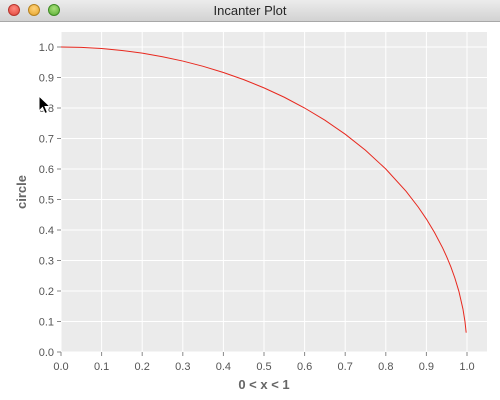  What do you see at coordinates (46, 201) in the screenshot?
I see `y-tick-label: 0.5` at bounding box center [46, 201].